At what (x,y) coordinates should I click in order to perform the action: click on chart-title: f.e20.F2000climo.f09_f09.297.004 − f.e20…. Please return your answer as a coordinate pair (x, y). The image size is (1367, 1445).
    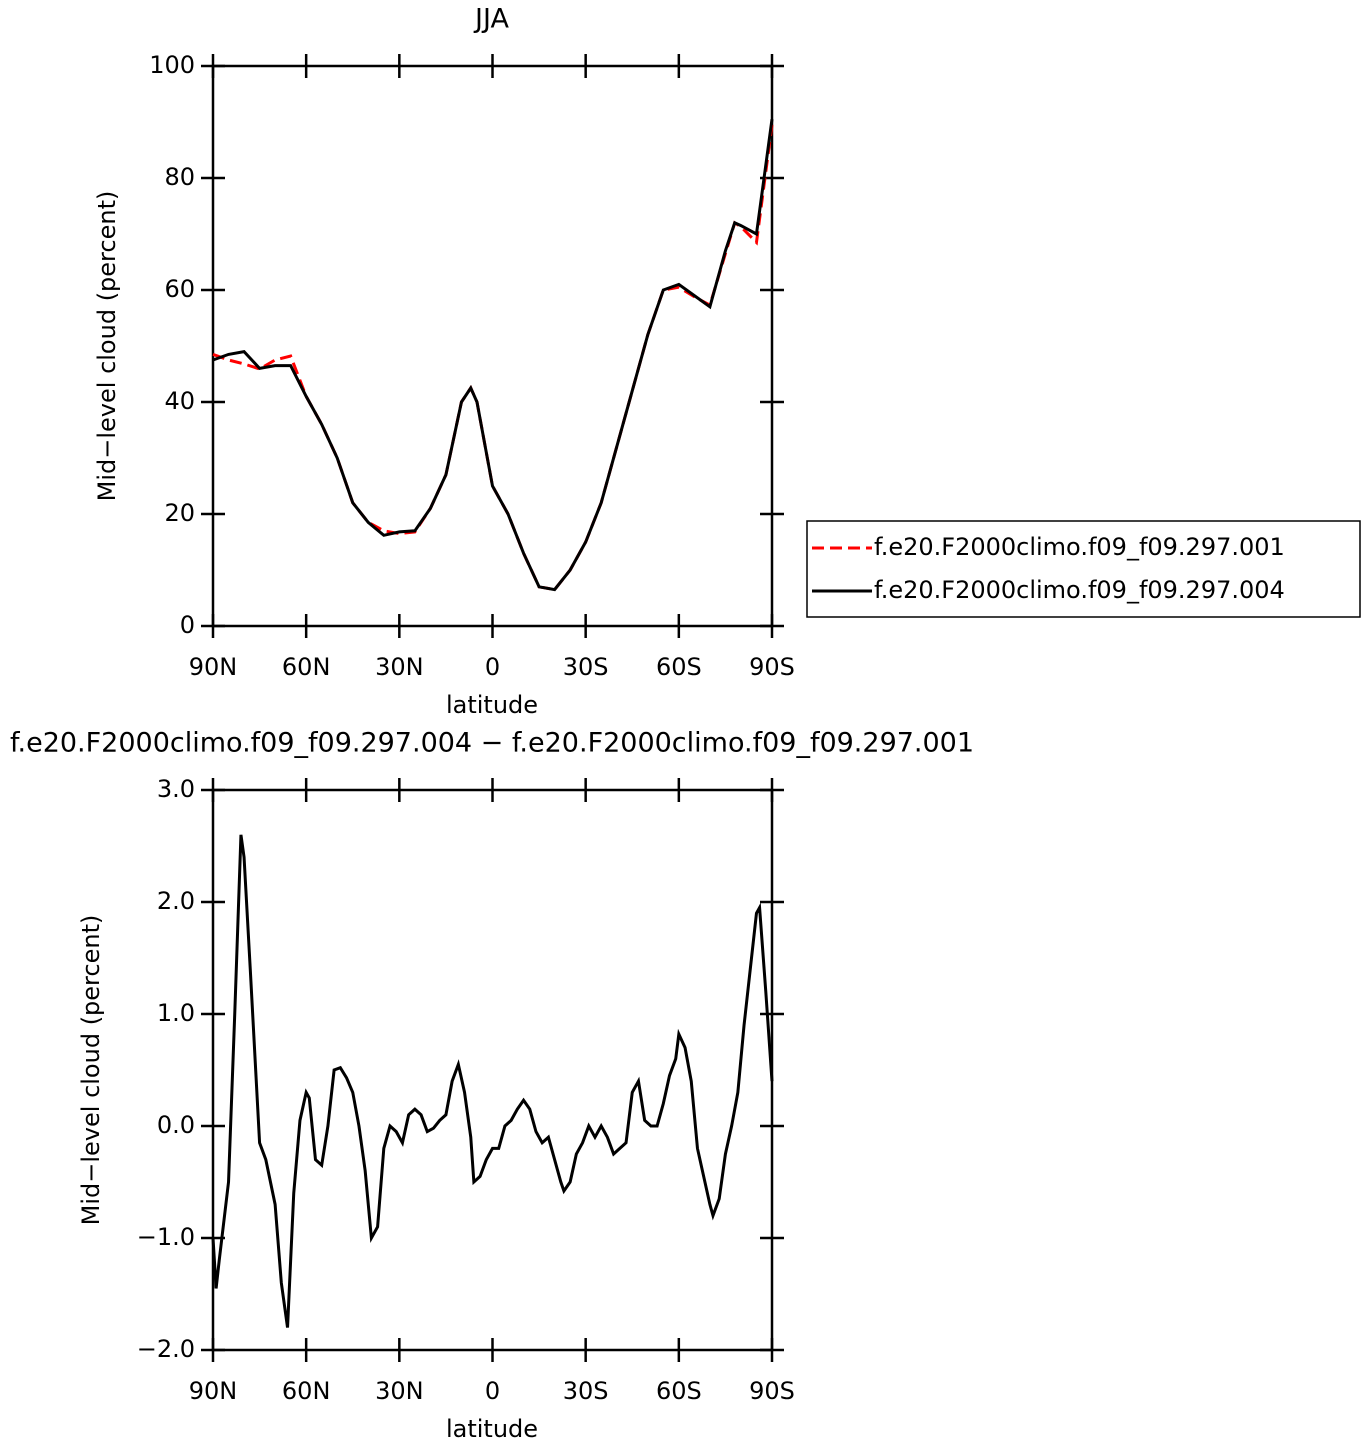
    Looking at the image, I should click on (492, 743).